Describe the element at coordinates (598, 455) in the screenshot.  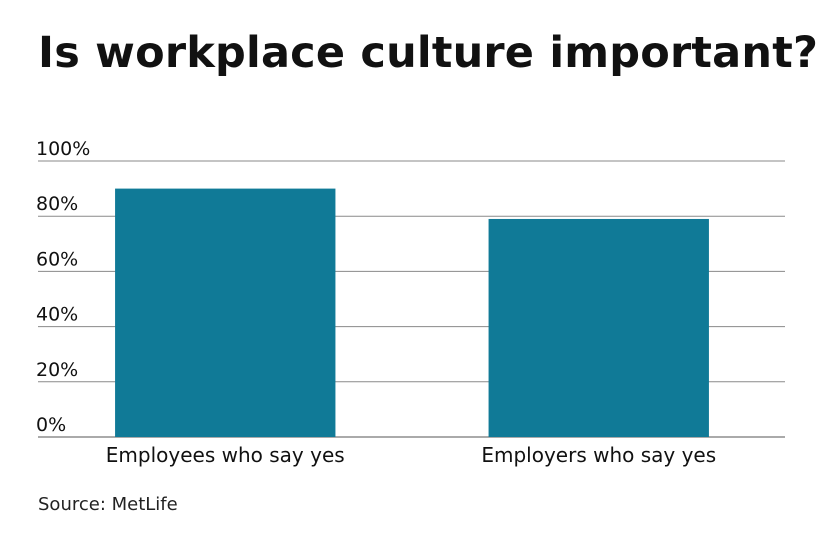
I see `x-category-label: Employers who say yes` at that location.